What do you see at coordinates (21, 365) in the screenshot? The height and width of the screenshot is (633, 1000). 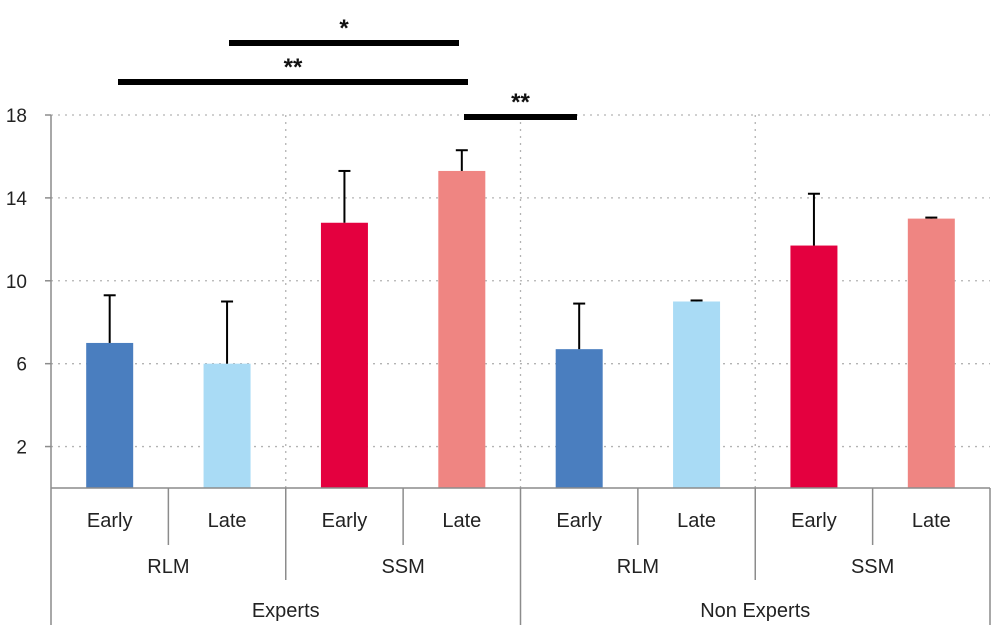 I see `y-tick-label: 6` at bounding box center [21, 365].